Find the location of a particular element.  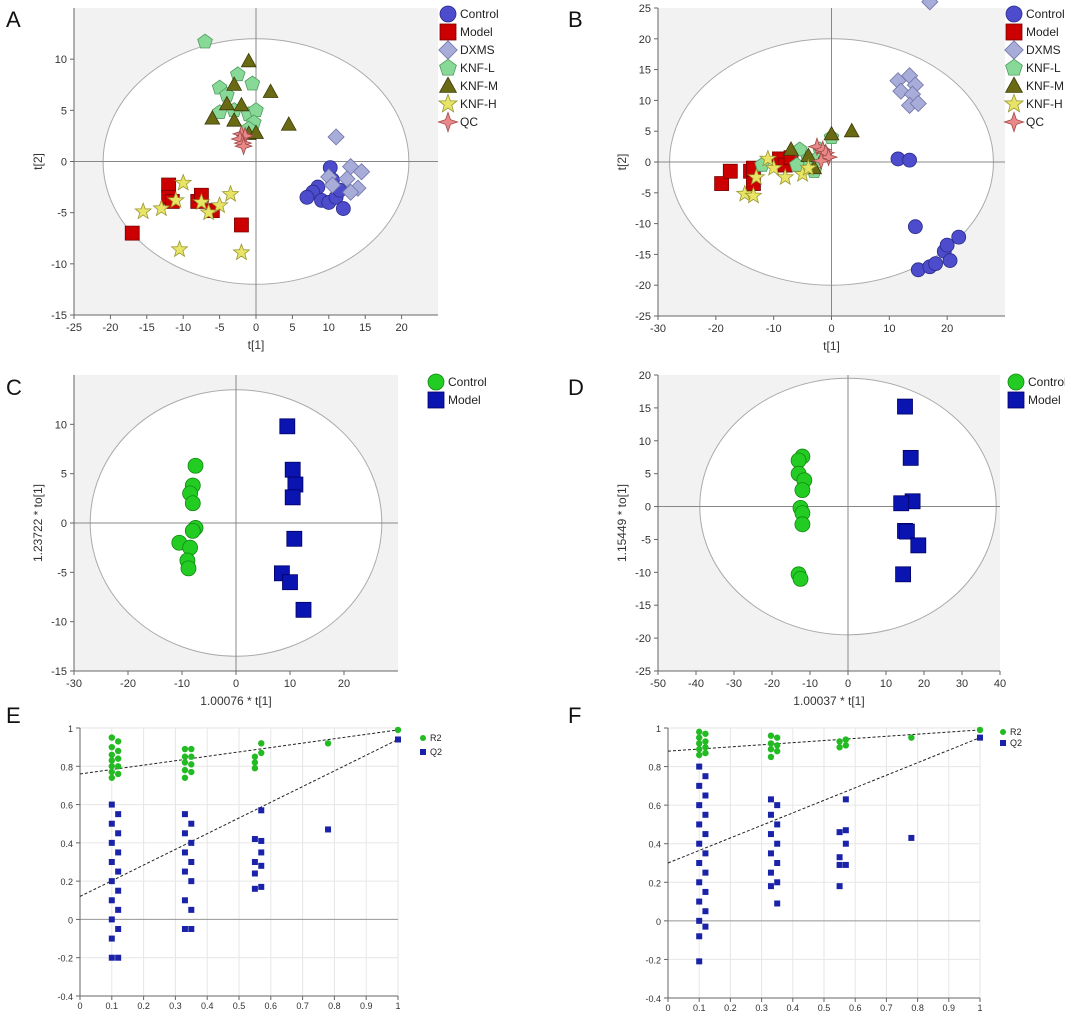

y-tick-label: 10 is located at coordinates (645, 101).